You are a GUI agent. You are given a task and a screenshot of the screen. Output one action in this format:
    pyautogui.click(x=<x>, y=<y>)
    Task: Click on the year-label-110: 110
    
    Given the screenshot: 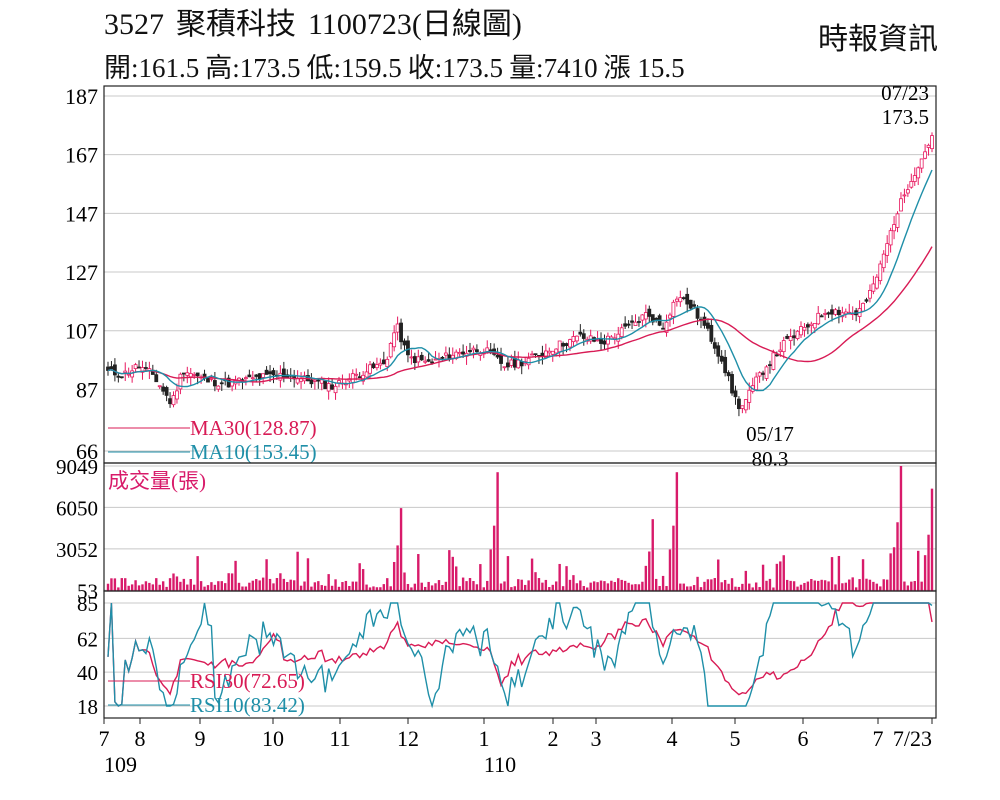 What is the action you would take?
    pyautogui.click(x=500, y=764)
    